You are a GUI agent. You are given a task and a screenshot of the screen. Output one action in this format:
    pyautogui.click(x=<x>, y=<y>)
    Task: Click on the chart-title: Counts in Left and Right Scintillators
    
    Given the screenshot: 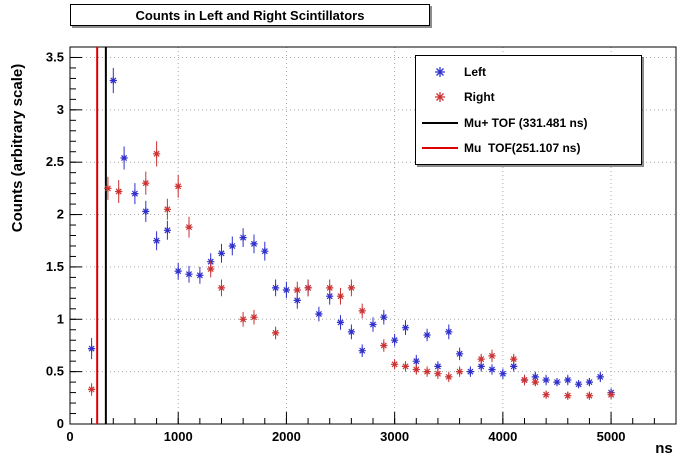 What is the action you would take?
    pyautogui.click(x=250, y=15)
    